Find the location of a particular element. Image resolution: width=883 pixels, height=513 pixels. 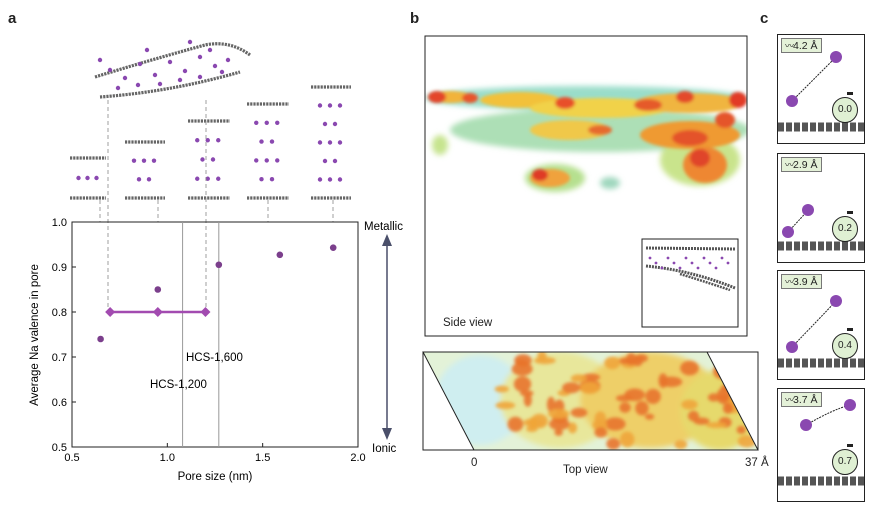

valence-gauge: 0.4 is located at coordinates (845, 346).